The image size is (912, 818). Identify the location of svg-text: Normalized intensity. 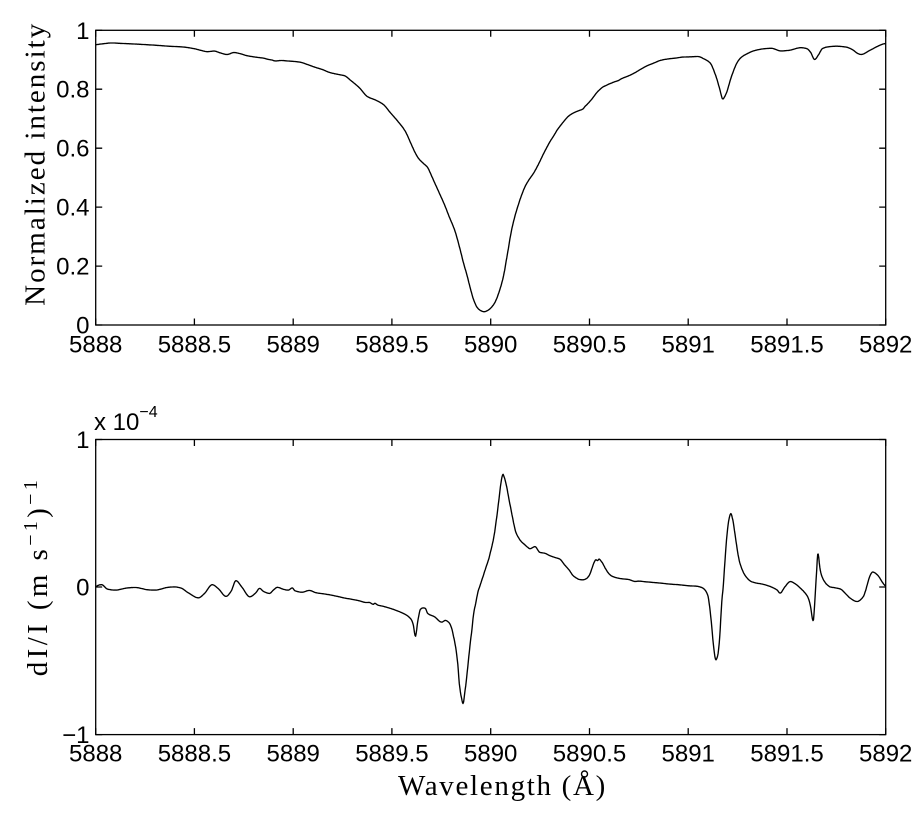
(36, 164).